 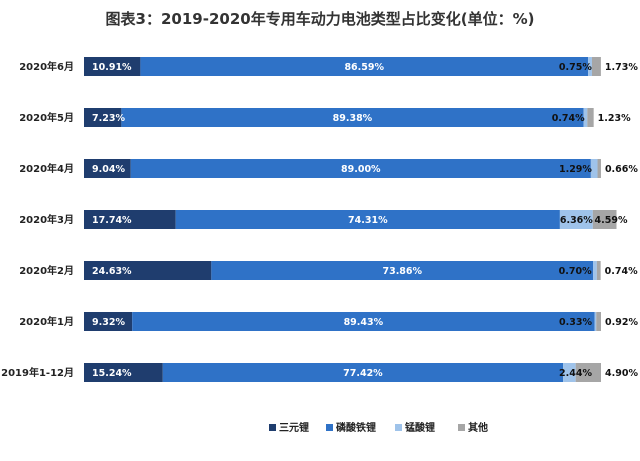 What do you see at coordinates (378, 427) in the screenshot?
I see `legend: 三元锂 磷酸铁锂 锰酸锂 其他` at bounding box center [378, 427].